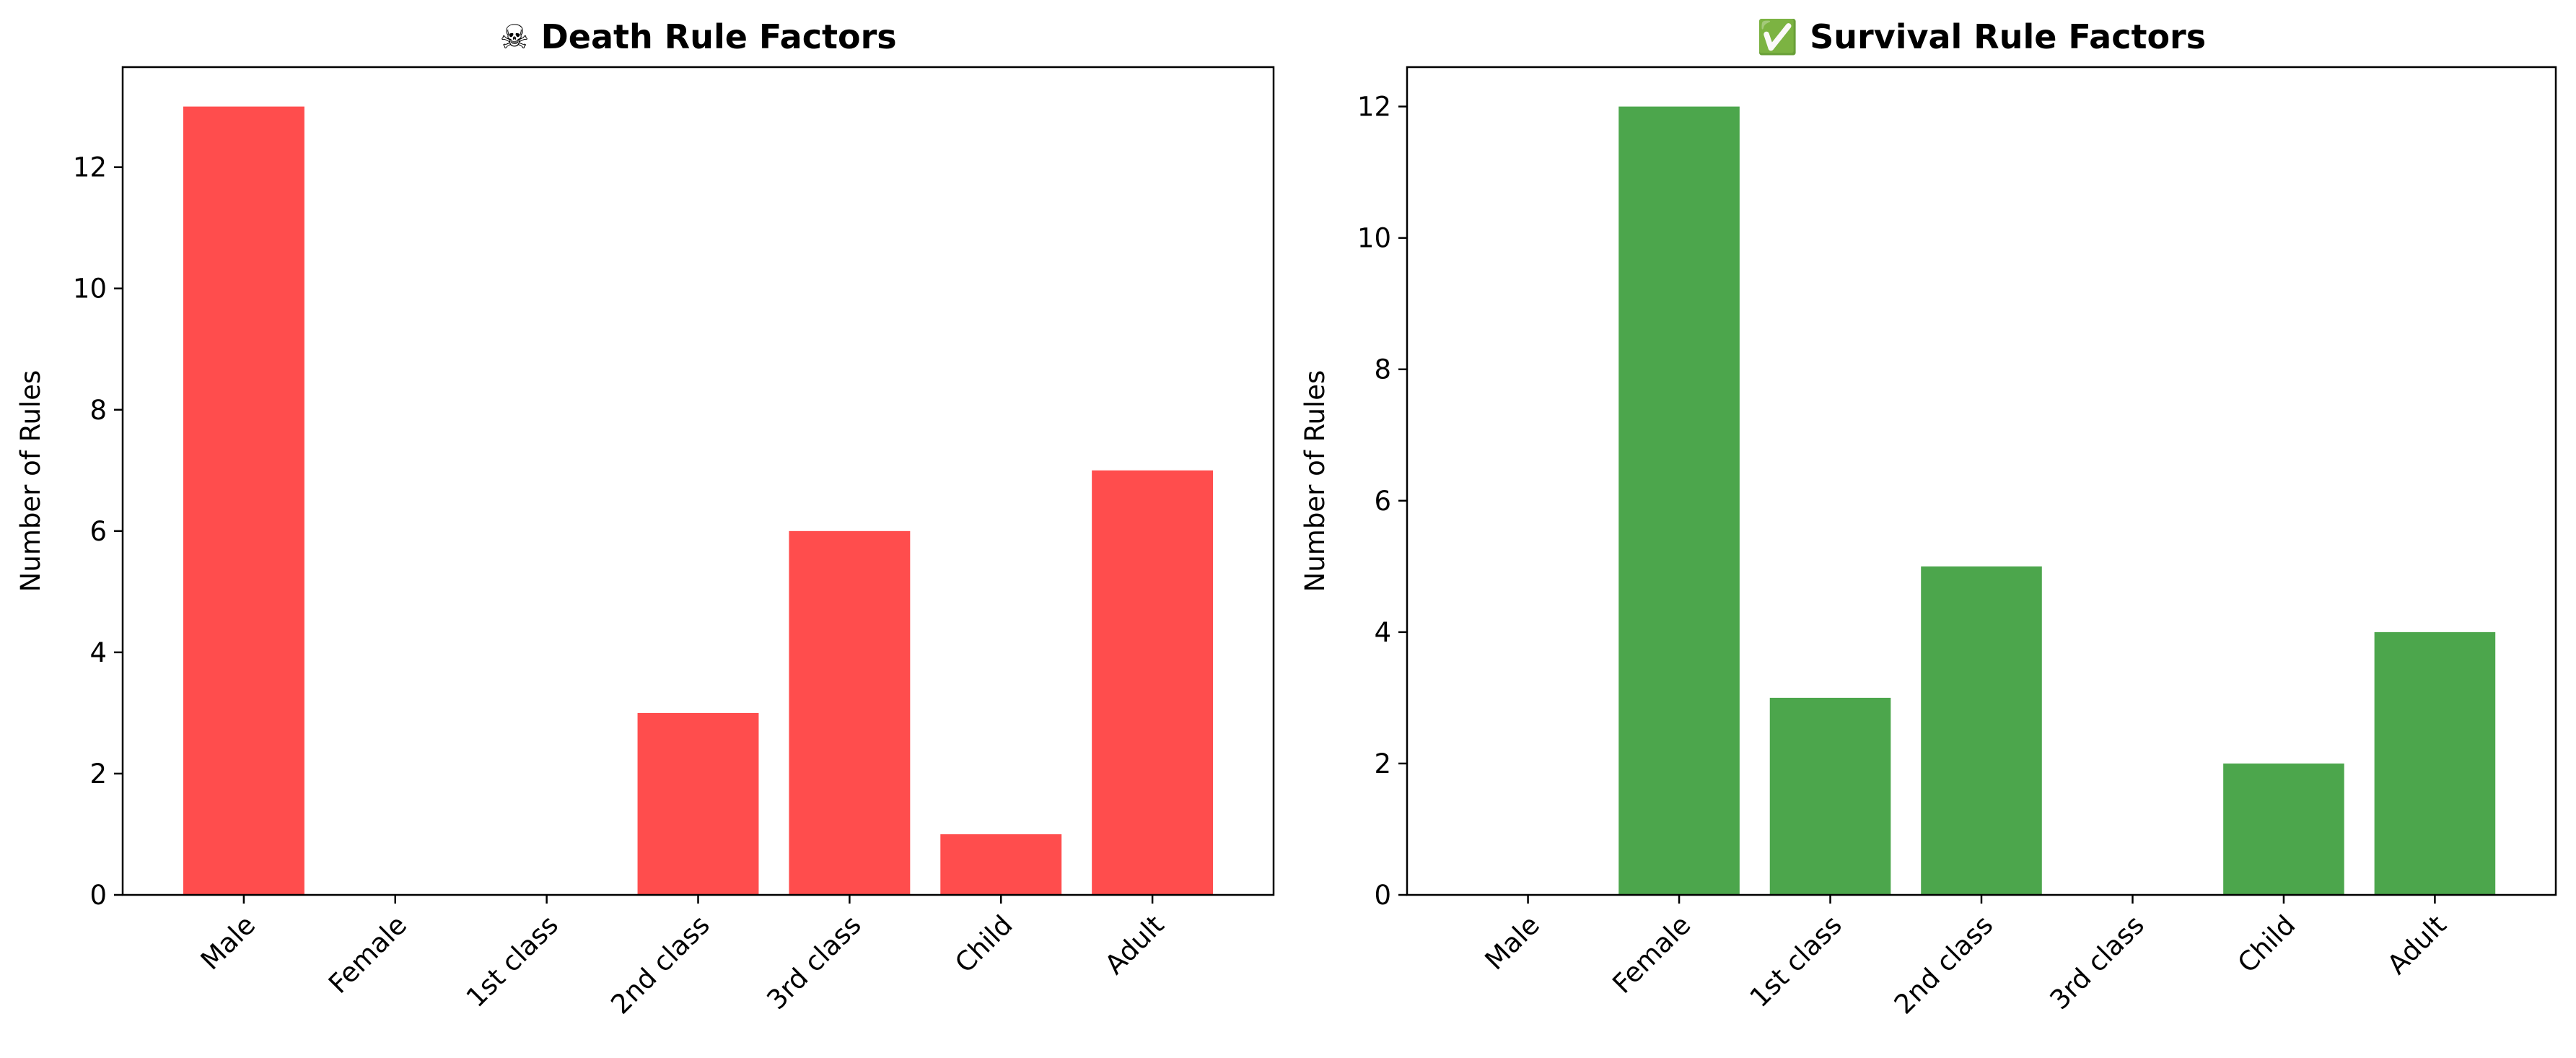 The width and height of the screenshot is (2576, 1058). I want to click on chart-2-bar-1st-class, so click(1830, 796).